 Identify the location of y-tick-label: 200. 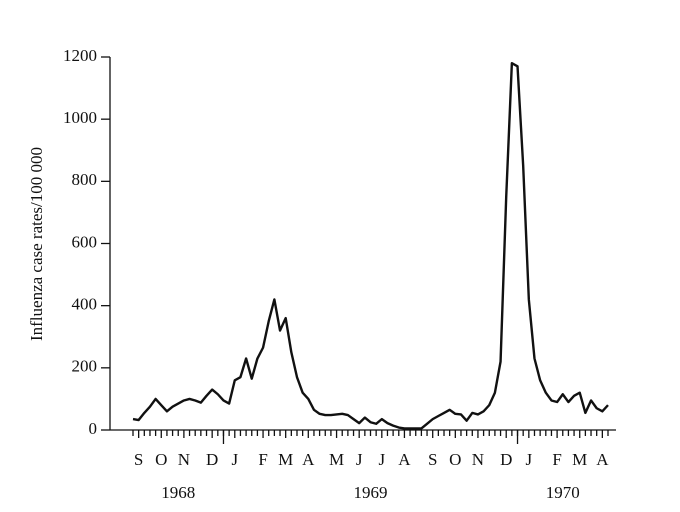
(85, 366).